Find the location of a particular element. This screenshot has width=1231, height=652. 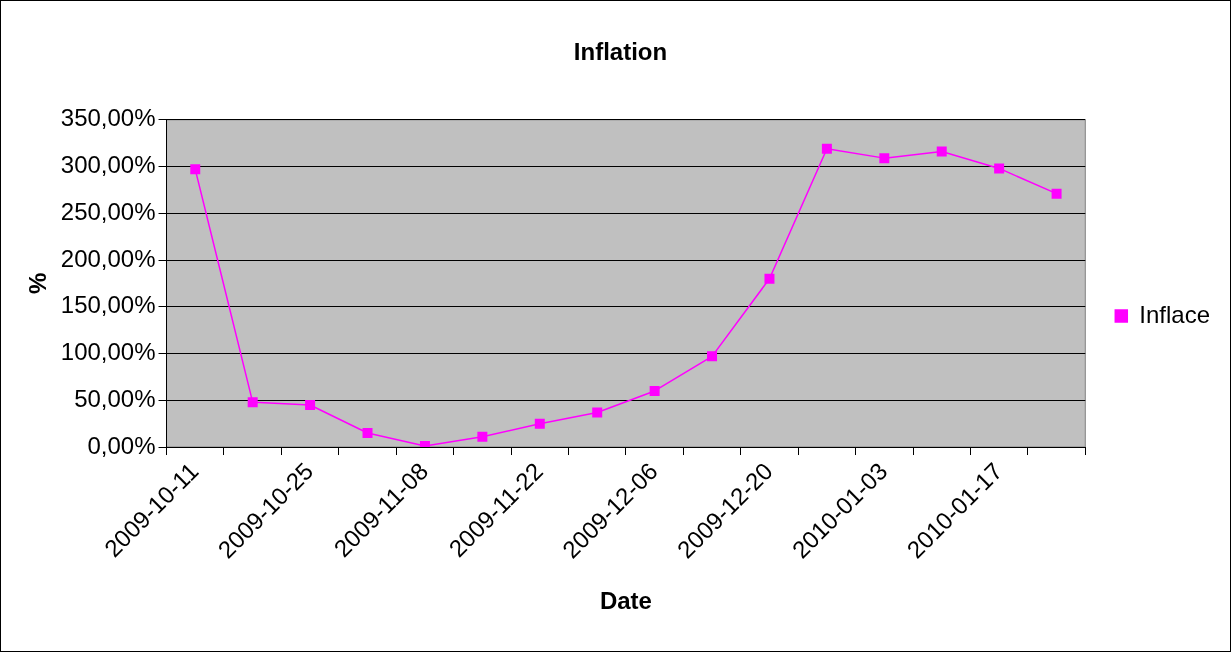

y-tick-label: 150,00% is located at coordinates (108, 305).